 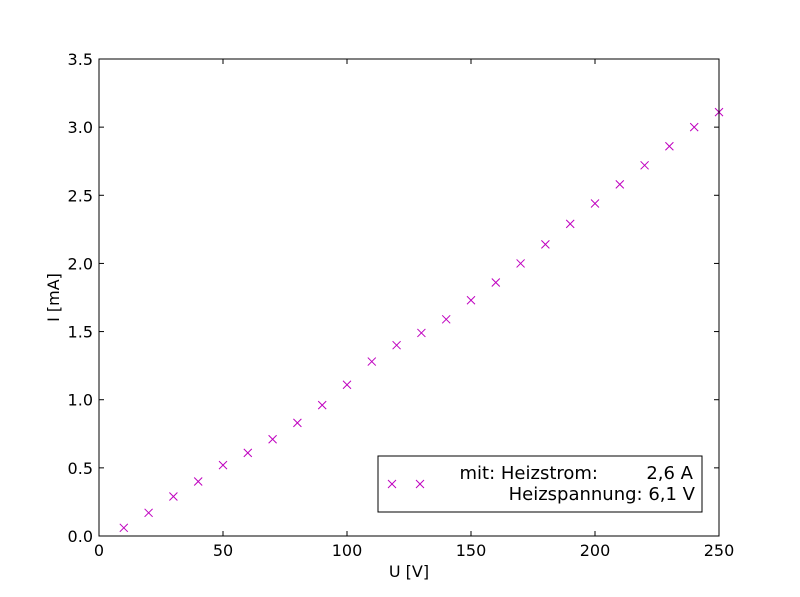 I want to click on x-tick-label: 0, so click(x=99, y=550).